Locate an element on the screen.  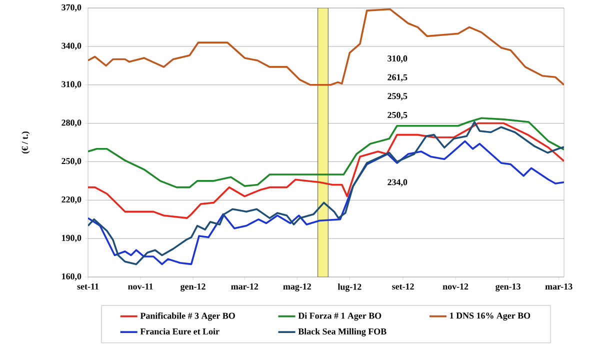
annotation: 310,0 is located at coordinates (398, 59).